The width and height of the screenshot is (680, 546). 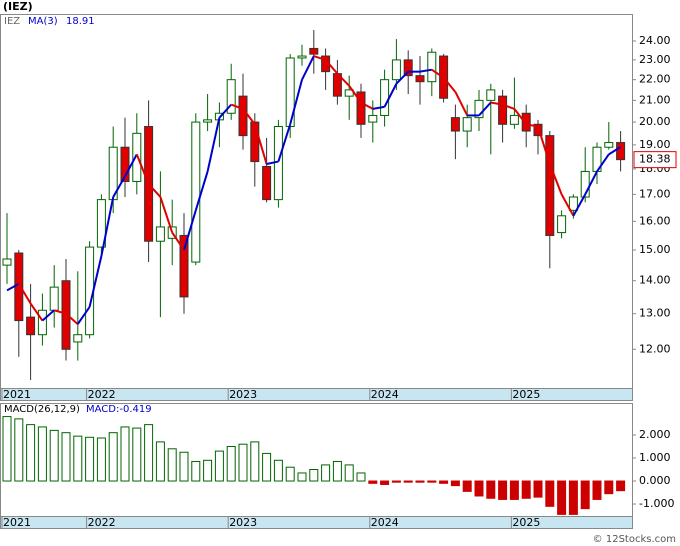 What do you see at coordinates (102, 409) in the screenshot?
I see `macd-current-name: MACD:` at bounding box center [102, 409].